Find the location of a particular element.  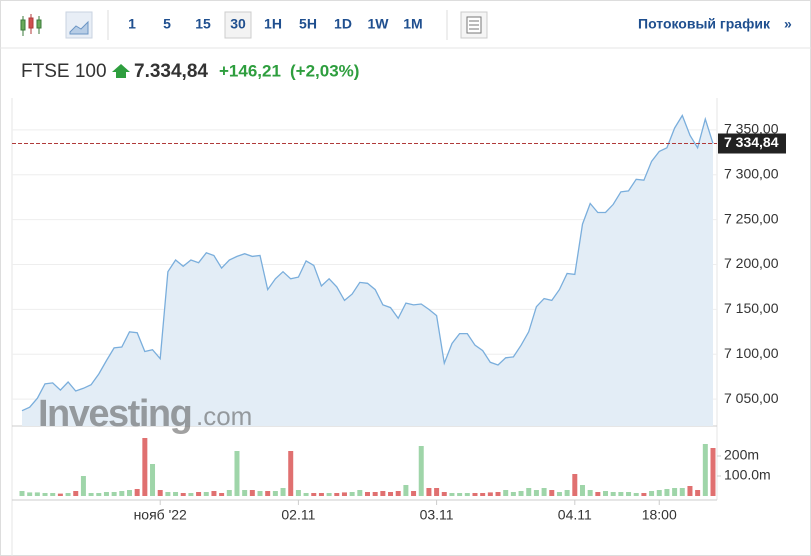

y-tick-label: 7 350,00 is located at coordinates (751, 129).